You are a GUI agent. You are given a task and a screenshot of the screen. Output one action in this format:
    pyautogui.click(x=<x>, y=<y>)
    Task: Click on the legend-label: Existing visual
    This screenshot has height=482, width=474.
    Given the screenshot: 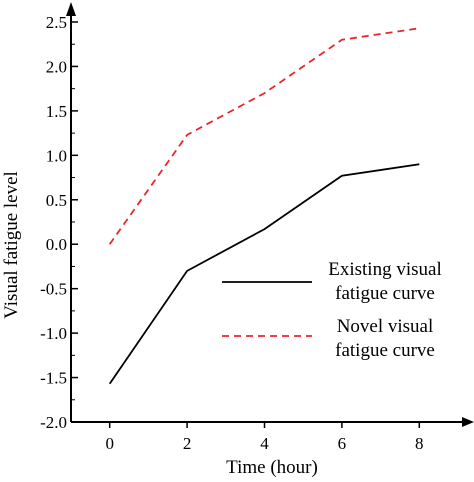 What is the action you would take?
    pyautogui.click(x=384, y=269)
    